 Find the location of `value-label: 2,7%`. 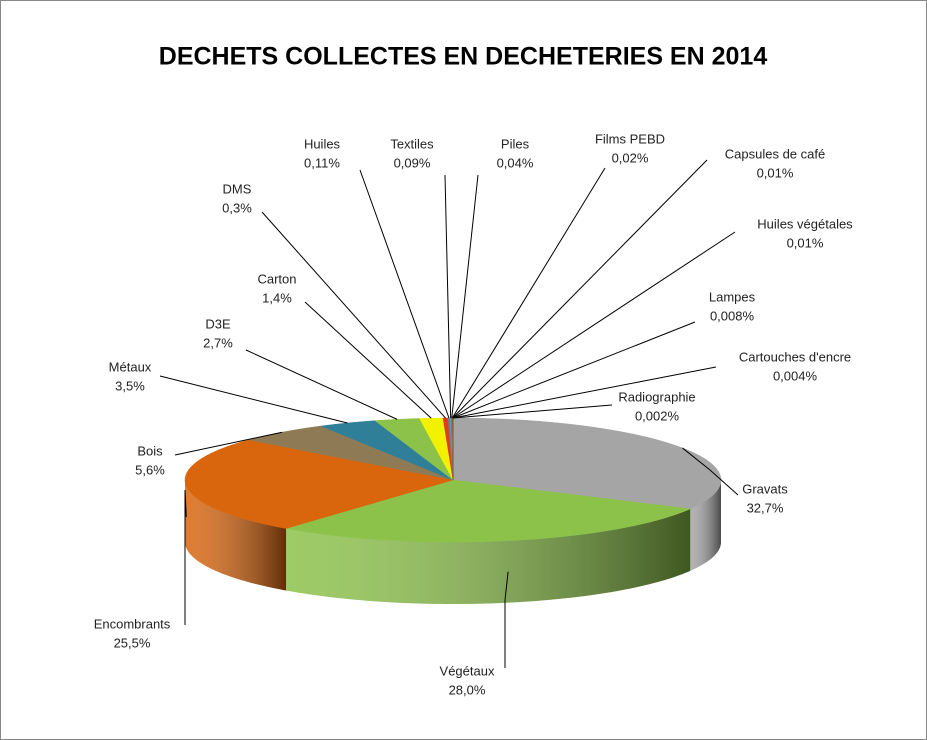

value-label: 2,7% is located at coordinates (218, 342).